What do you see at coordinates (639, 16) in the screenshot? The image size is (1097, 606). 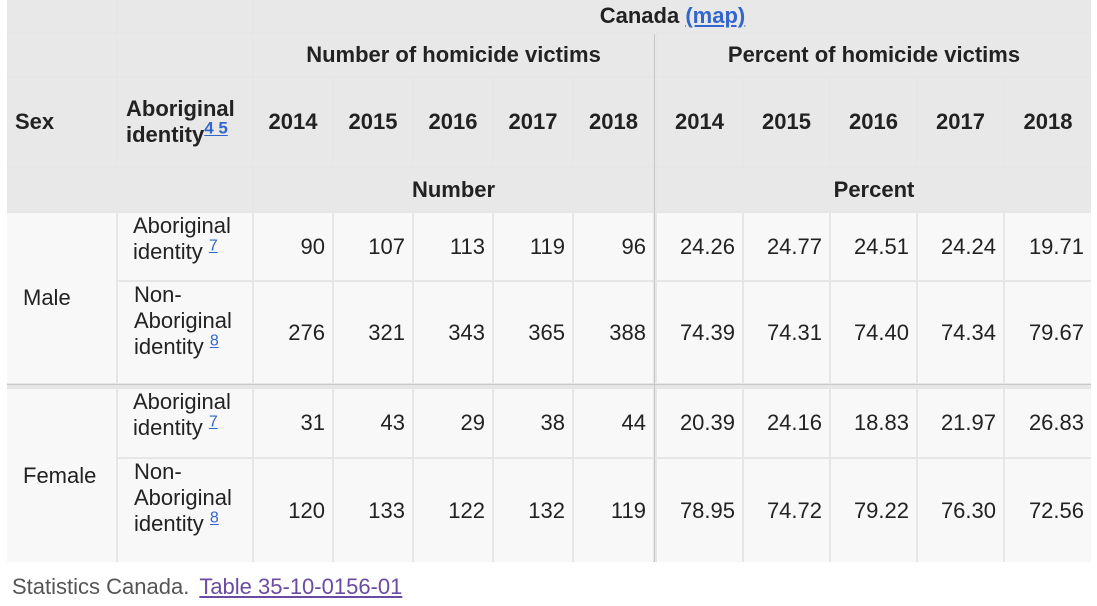 I see `region-name: Canada` at bounding box center [639, 16].